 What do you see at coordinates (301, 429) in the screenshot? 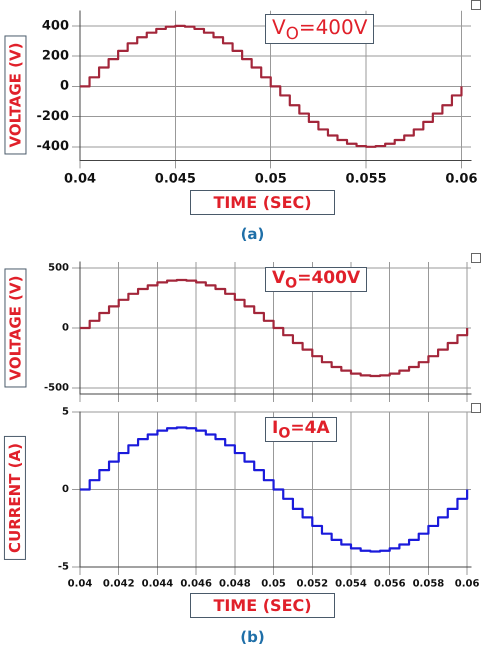
I see `annotation: I$_{O}$=4A` at bounding box center [301, 429].